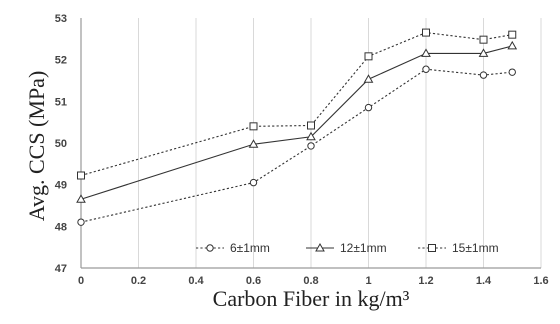  I want to click on x-tick-label: 0.2, so click(138, 281).